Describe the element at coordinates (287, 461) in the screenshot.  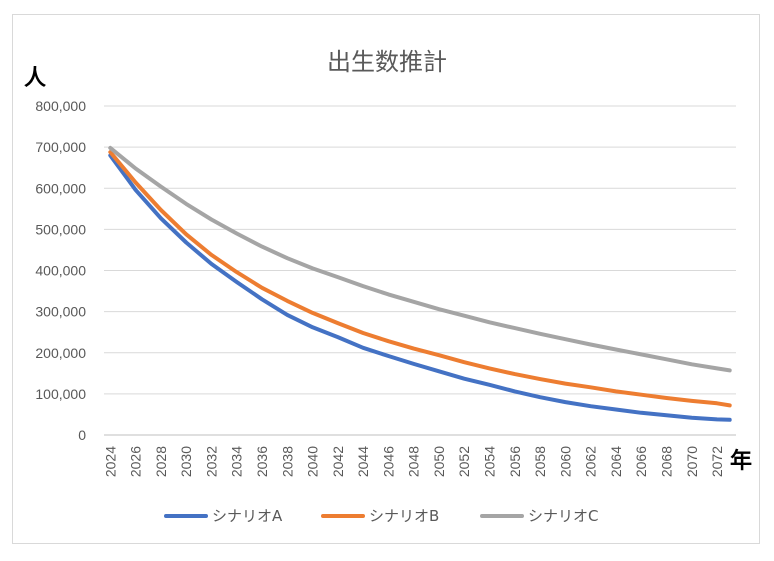
I see `x-tick-label: 2038` at that location.